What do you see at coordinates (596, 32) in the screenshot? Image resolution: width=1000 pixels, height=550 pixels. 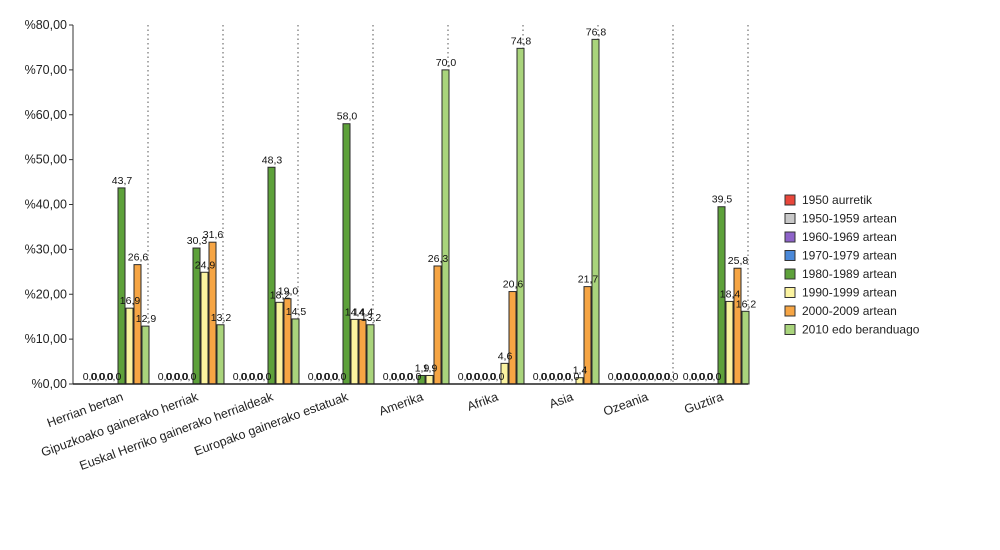 I see `data-label: 76,8` at bounding box center [596, 32].